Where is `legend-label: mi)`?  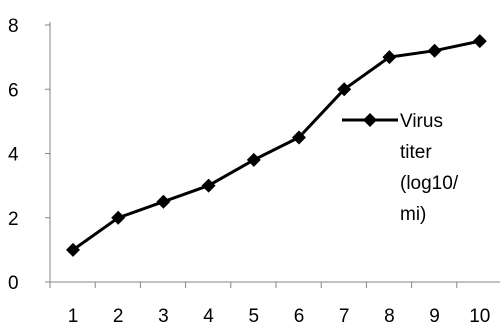
legend-label: mi) is located at coordinates (413, 214).